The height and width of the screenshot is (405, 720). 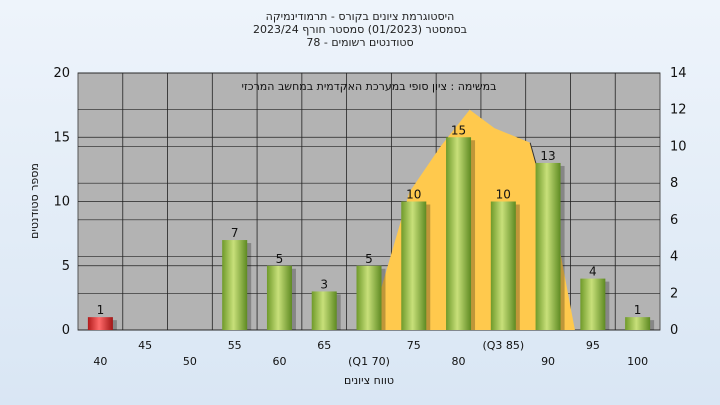 What do you see at coordinates (548, 361) in the screenshot?
I see `x-tick-label: 90` at bounding box center [548, 361].